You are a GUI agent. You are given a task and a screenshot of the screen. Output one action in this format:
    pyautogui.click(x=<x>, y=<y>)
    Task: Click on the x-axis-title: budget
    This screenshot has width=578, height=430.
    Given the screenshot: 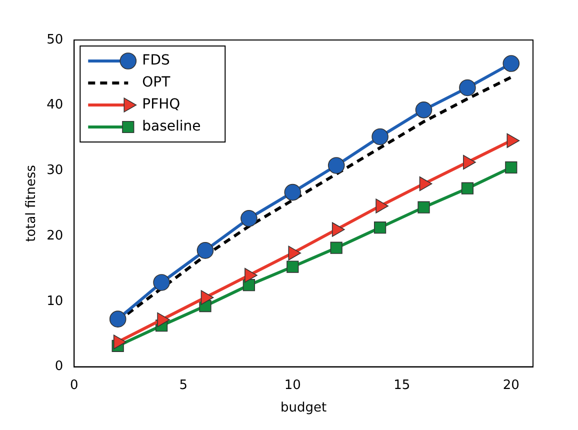 What is the action you would take?
    pyautogui.click(x=303, y=408)
    